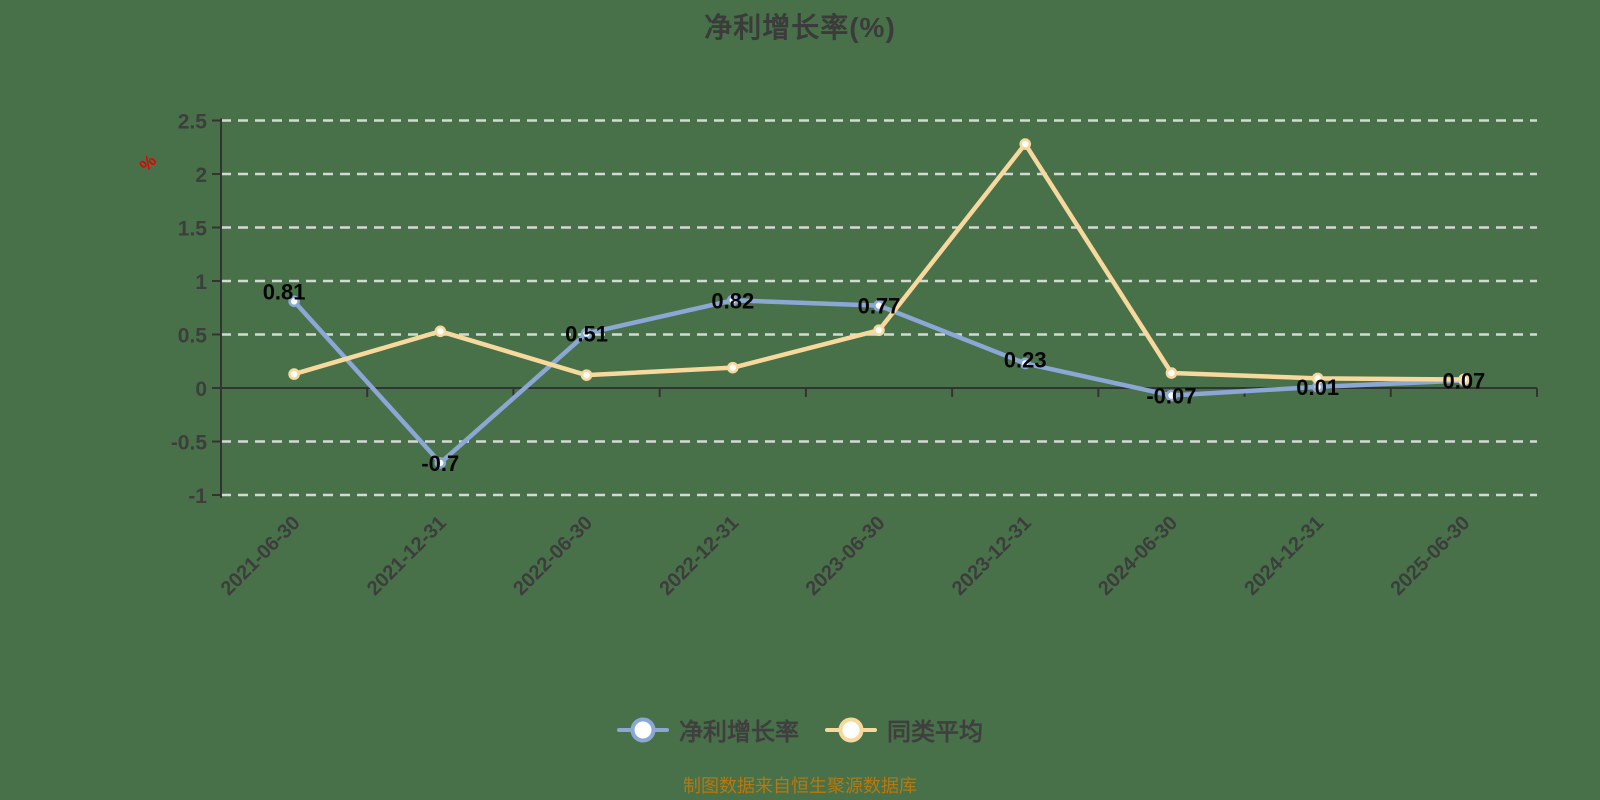 This screenshot has width=1600, height=800. What do you see at coordinates (201, 389) in the screenshot?
I see `y-axis-label: 0` at bounding box center [201, 389].